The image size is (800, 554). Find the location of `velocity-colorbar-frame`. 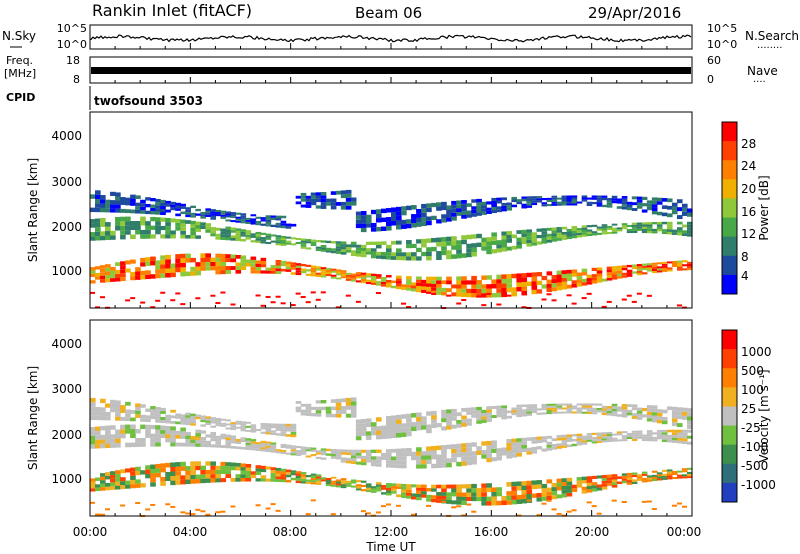

velocity-colorbar-frame is located at coordinates (729, 416).